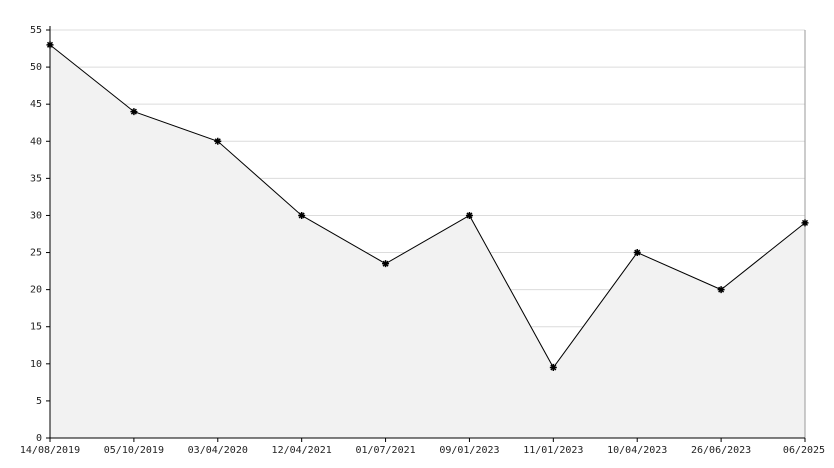 The height and width of the screenshot is (468, 834). Describe the element at coordinates (36, 67) in the screenshot. I see `y-tick-label: 50` at that location.